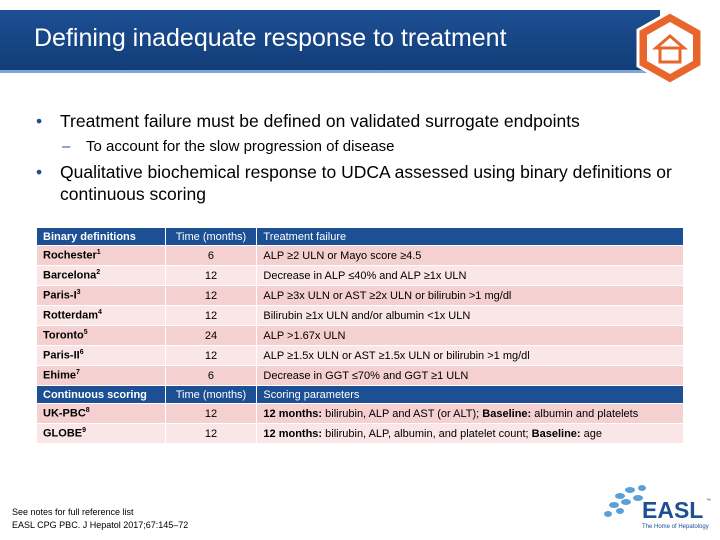 The image size is (720, 540). What do you see at coordinates (64, 413) in the screenshot?
I see `name: UK-PBC` at bounding box center [64, 413].